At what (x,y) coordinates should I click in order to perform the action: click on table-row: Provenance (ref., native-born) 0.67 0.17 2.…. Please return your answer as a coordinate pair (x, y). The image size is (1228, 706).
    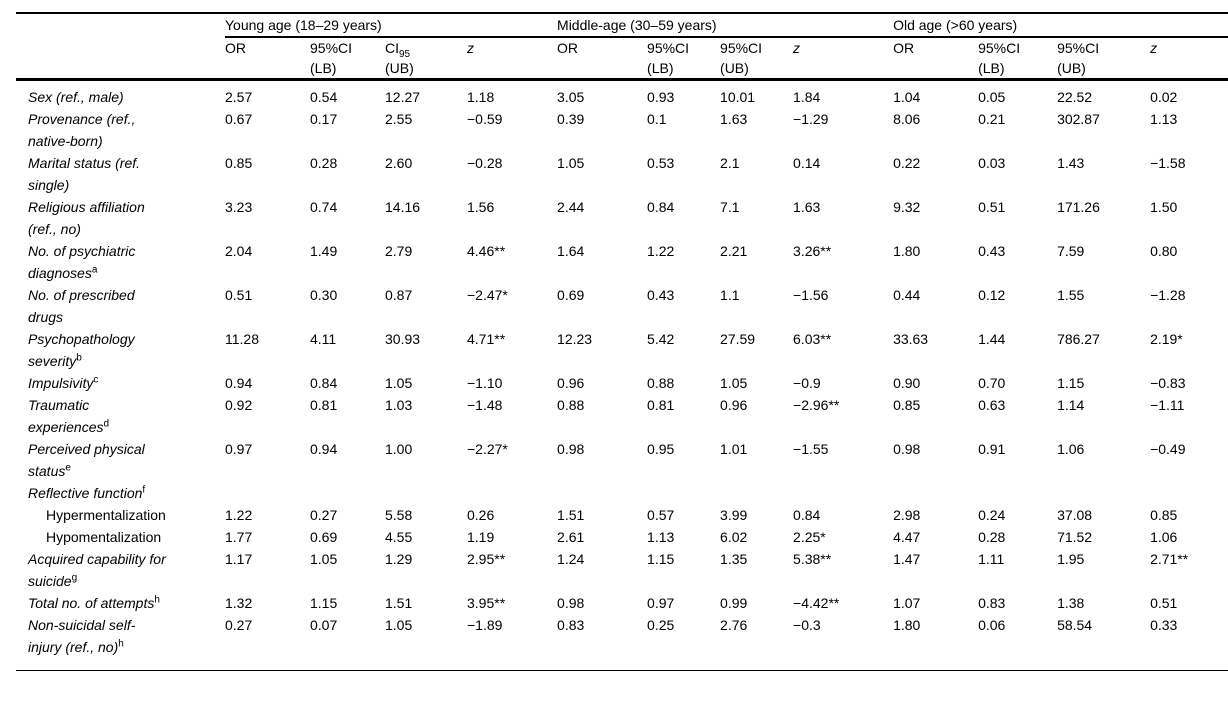
    Looking at the image, I should click on (622, 130).